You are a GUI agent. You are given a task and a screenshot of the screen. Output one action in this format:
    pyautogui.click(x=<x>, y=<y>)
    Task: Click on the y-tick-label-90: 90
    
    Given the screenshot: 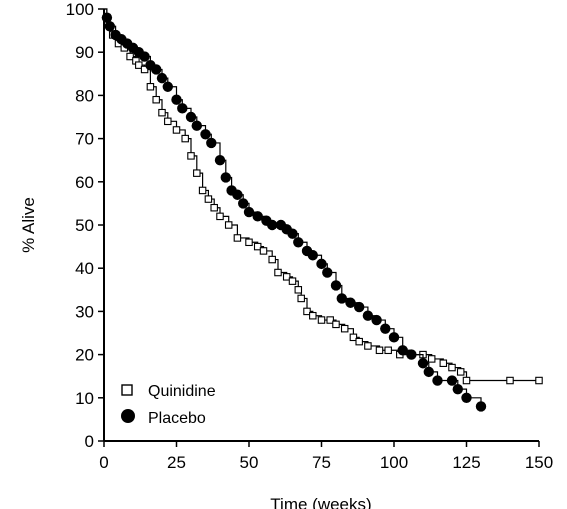 What is the action you would take?
    pyautogui.click(x=84, y=52)
    